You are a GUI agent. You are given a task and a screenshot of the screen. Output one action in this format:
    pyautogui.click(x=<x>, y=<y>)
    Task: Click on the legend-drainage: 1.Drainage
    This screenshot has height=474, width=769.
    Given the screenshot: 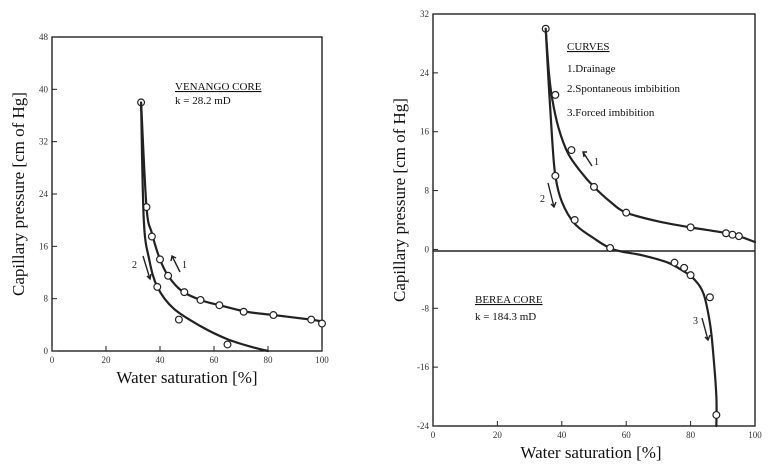 What is the action you would take?
    pyautogui.click(x=591, y=69)
    